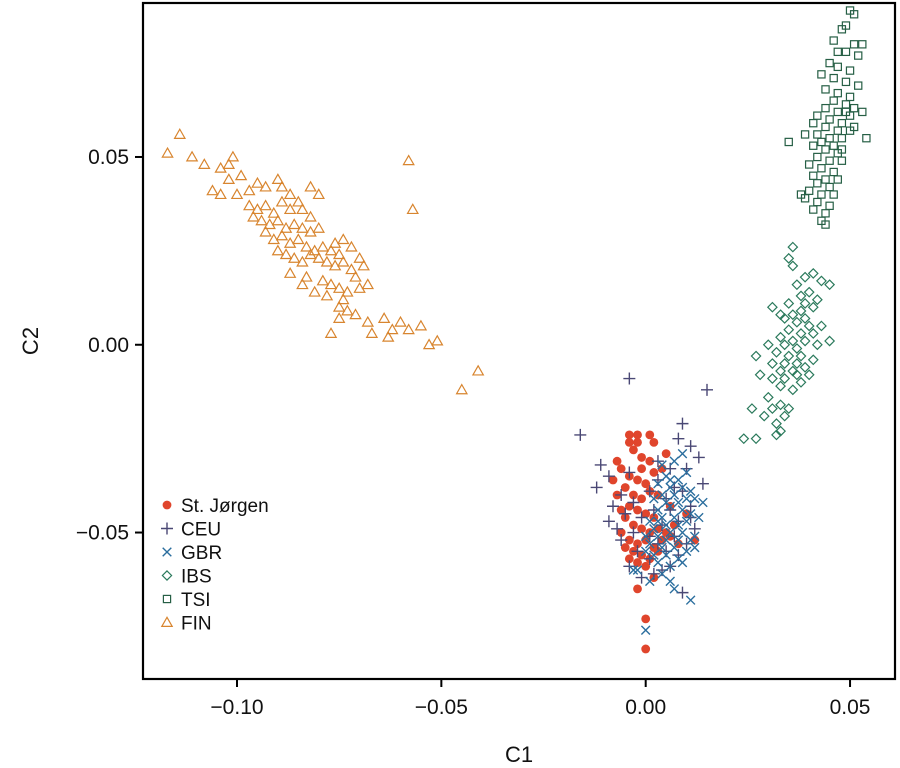 The width and height of the screenshot is (900, 768). What do you see at coordinates (167, 621) in the screenshot?
I see `legend-marker` at bounding box center [167, 621].